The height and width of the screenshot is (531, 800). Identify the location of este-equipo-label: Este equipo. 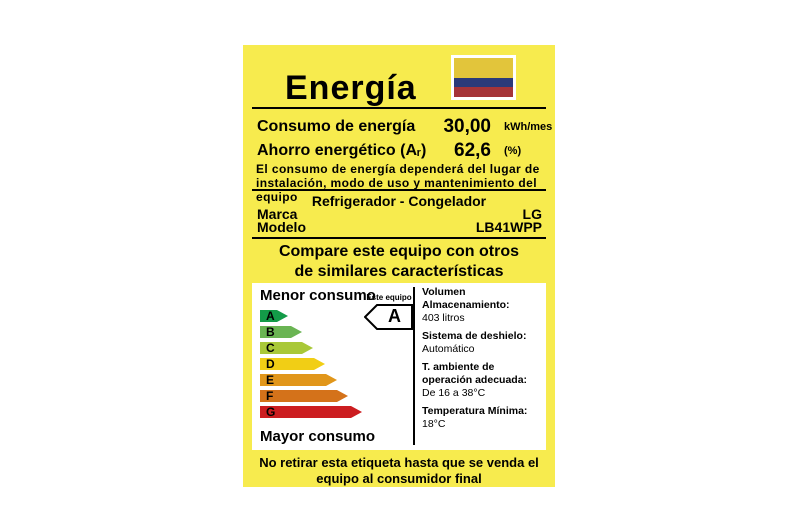
(389, 297).